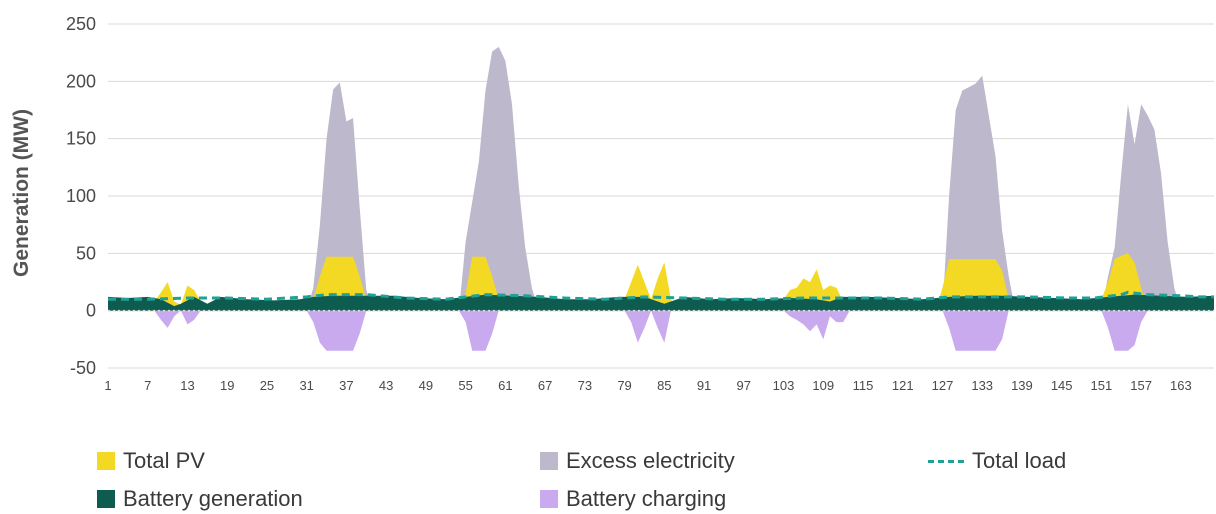  Describe the element at coordinates (21, 193) in the screenshot. I see `y-axis-label: Generation (MW)` at that location.